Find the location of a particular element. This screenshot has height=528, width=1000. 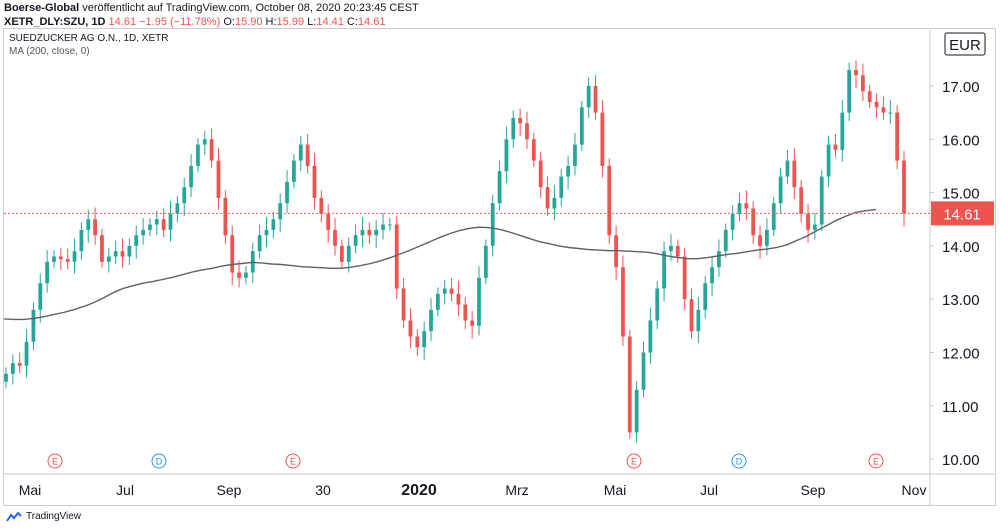

x-tick-label: Sep is located at coordinates (813, 490).